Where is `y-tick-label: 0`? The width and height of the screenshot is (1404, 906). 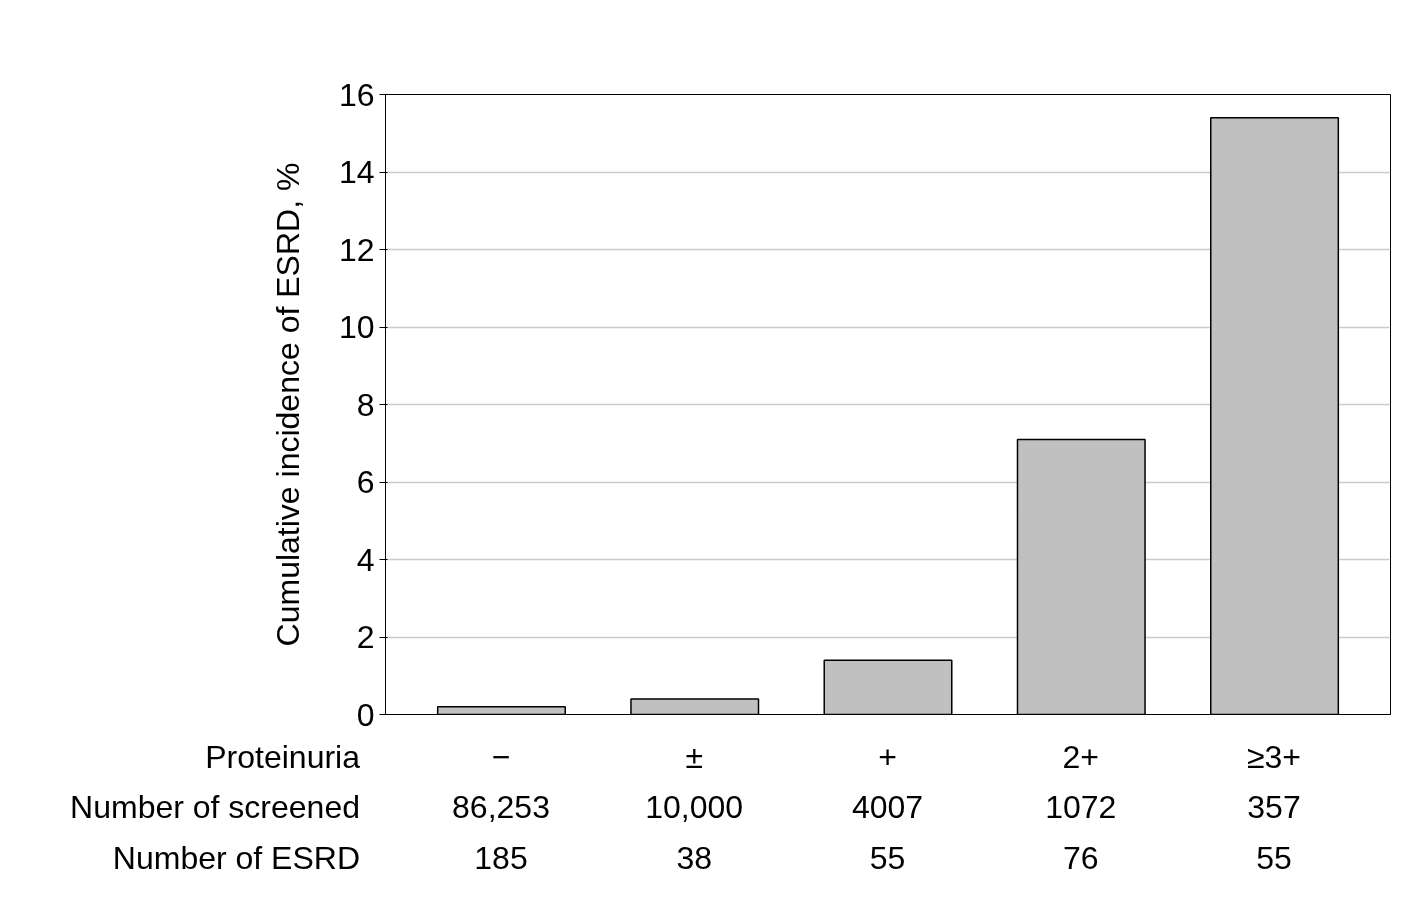
y-tick-label: 0 is located at coordinates (365, 714).